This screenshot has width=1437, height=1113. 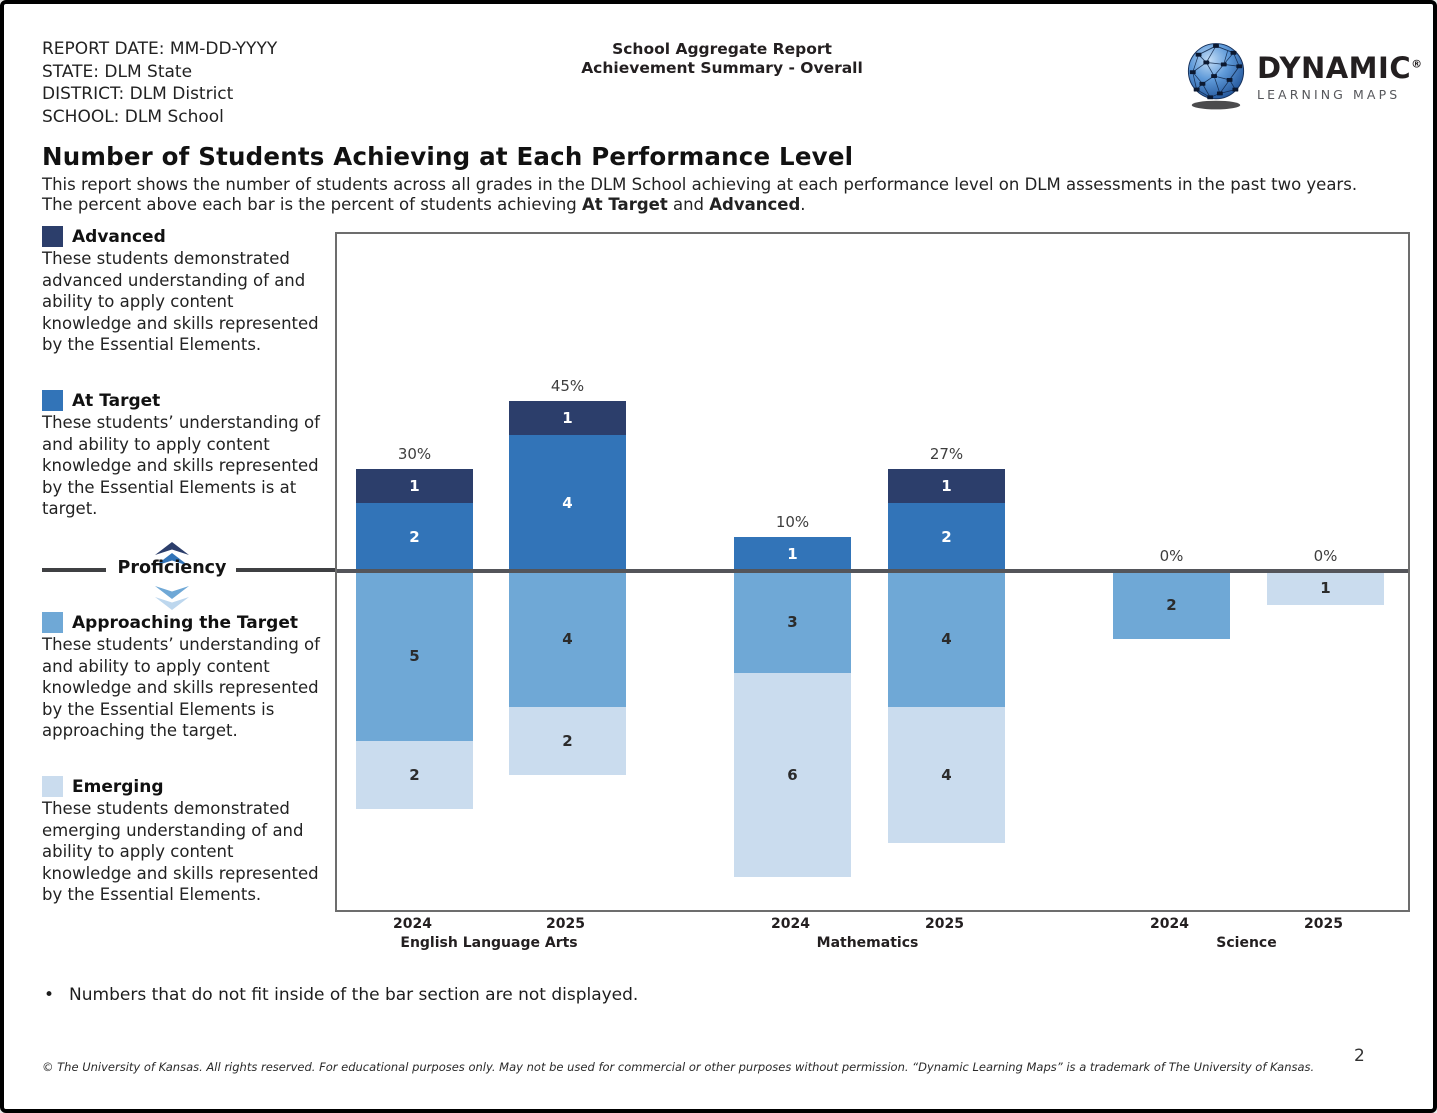 I want to click on bar-segment-approaching: 5, so click(x=414, y=656).